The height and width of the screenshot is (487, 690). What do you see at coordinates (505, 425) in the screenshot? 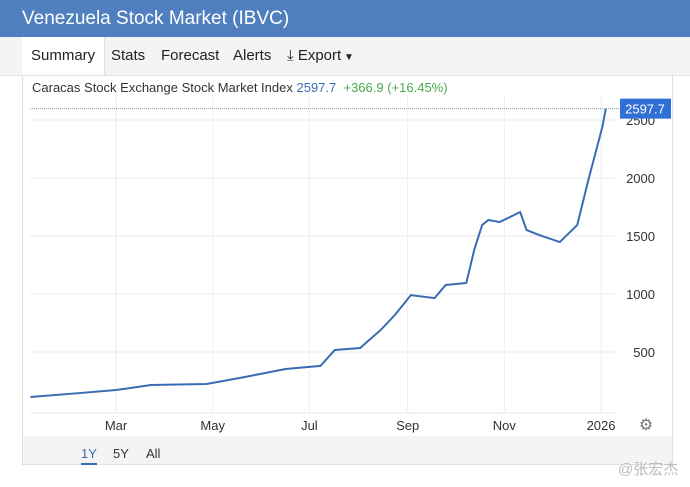
I see `x-tick-label: Nov` at bounding box center [505, 425].